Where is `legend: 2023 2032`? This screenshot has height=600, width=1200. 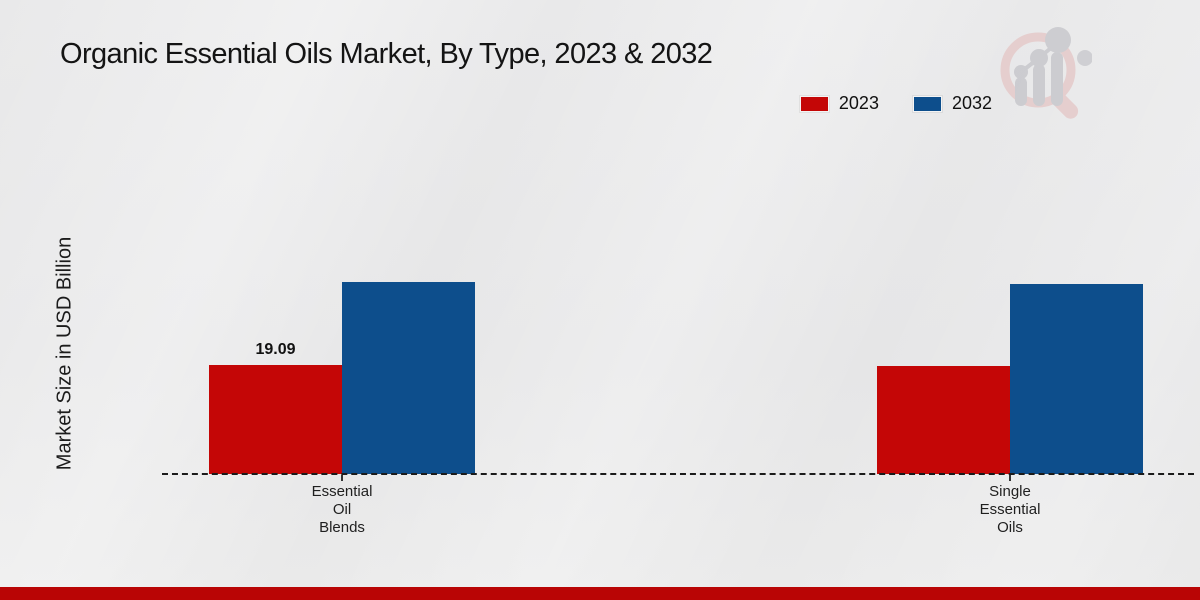
legend: 2023 2032 is located at coordinates (895, 103).